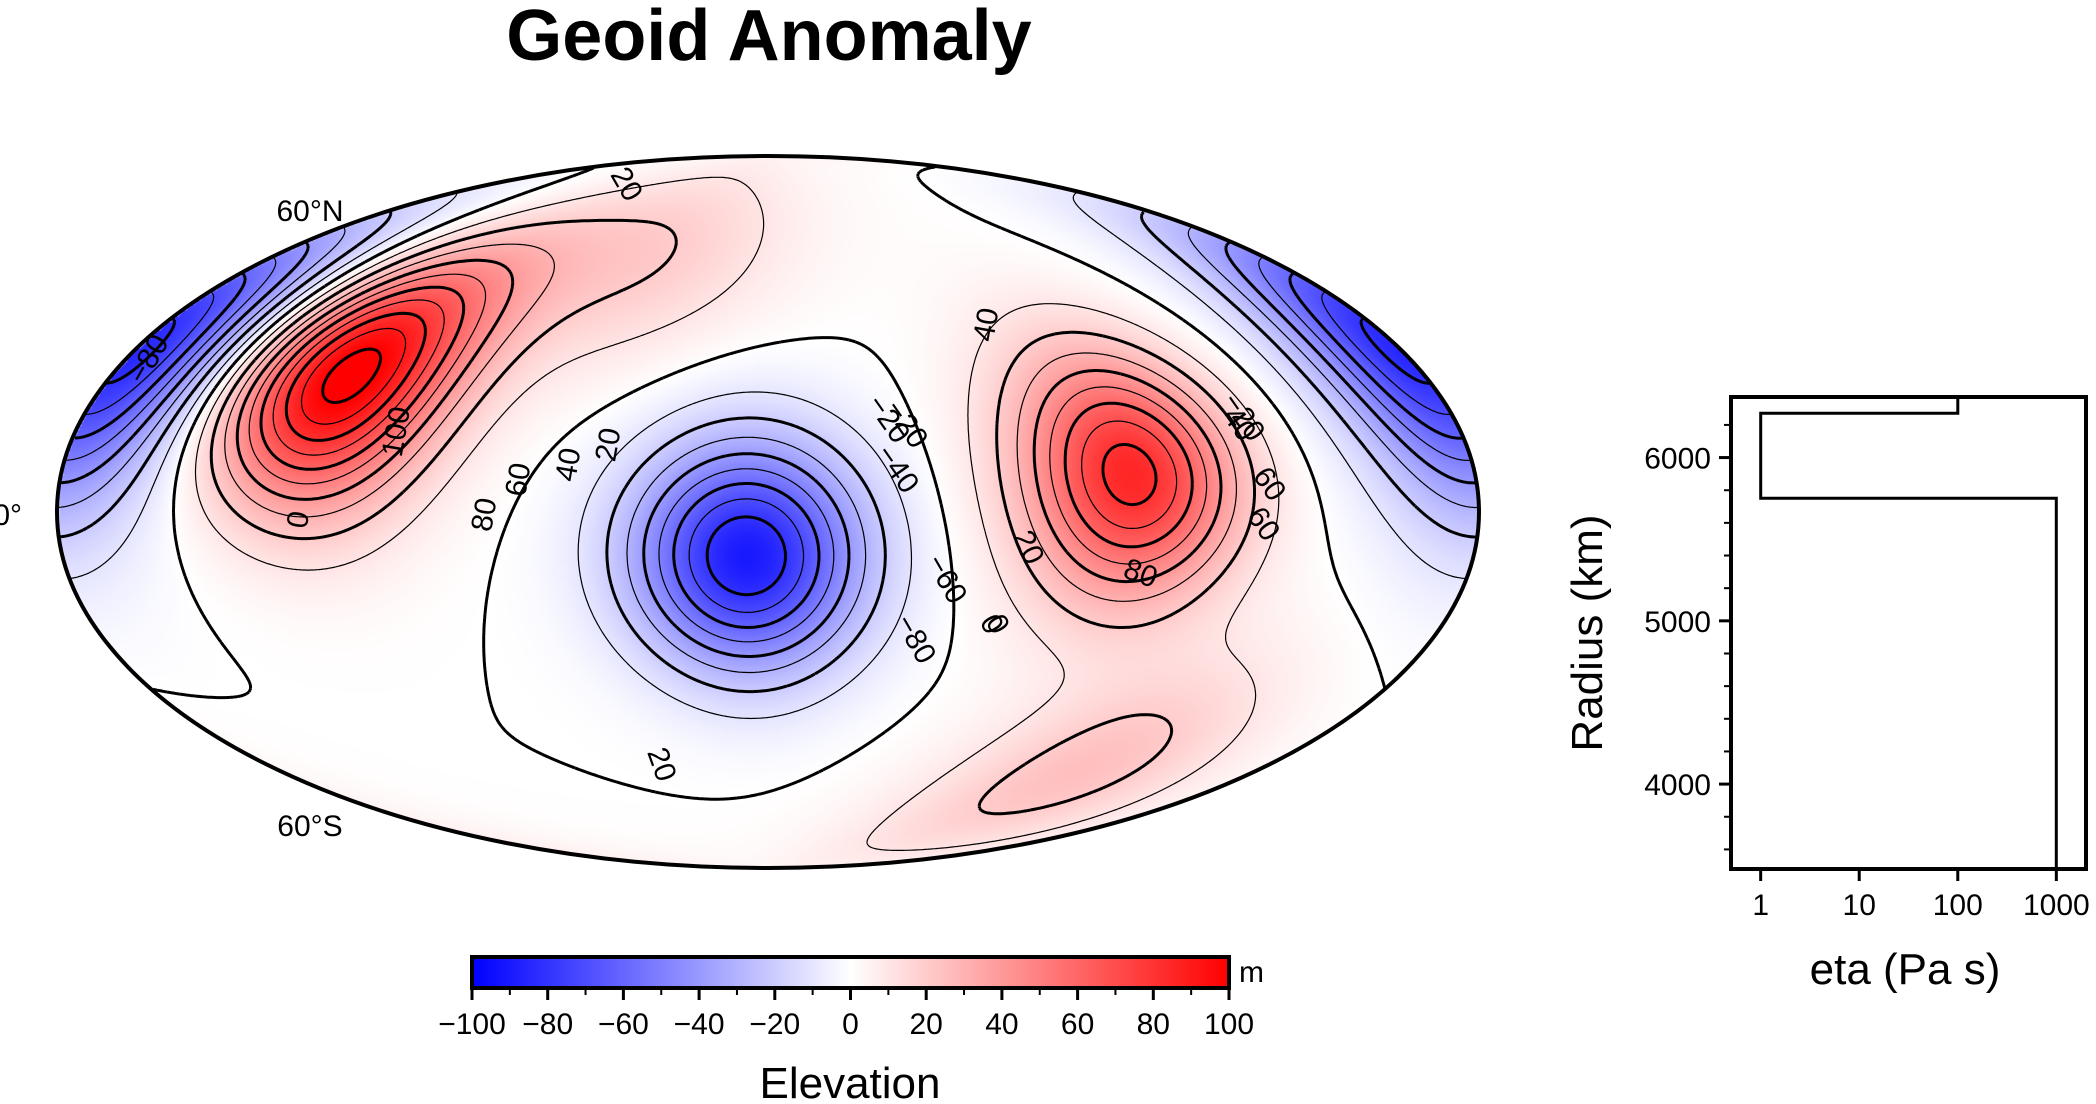 This screenshot has width=2096, height=1104. Describe the element at coordinates (849, 1081) in the screenshot. I see `colorbar-label: Elevation` at that location.